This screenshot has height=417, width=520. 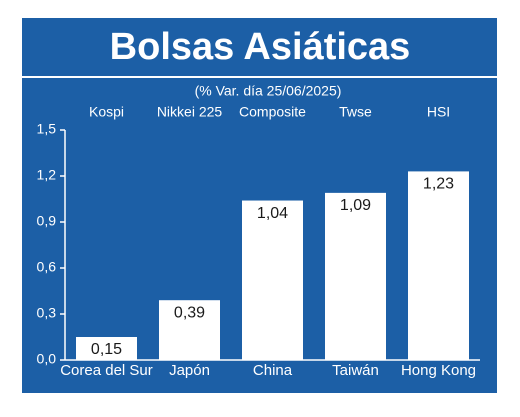 What do you see at coordinates (355, 205) in the screenshot?
I see `value-label: 1,09` at bounding box center [355, 205].